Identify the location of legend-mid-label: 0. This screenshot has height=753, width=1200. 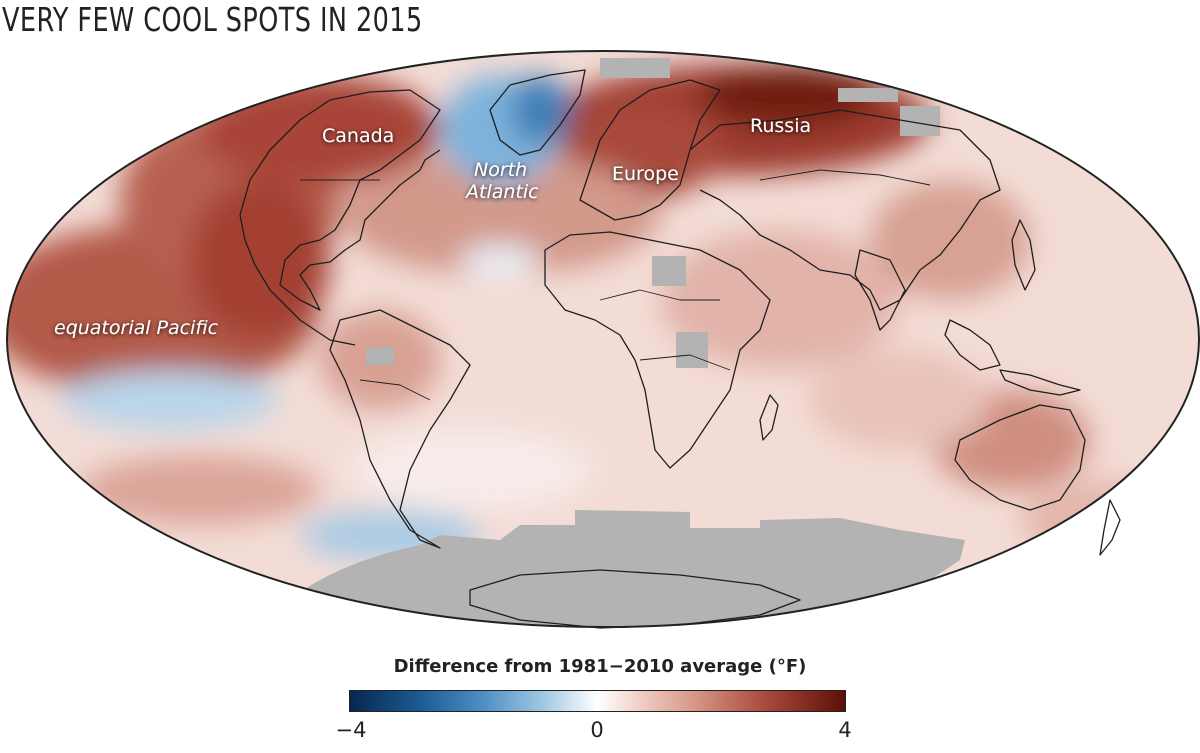
(597, 730).